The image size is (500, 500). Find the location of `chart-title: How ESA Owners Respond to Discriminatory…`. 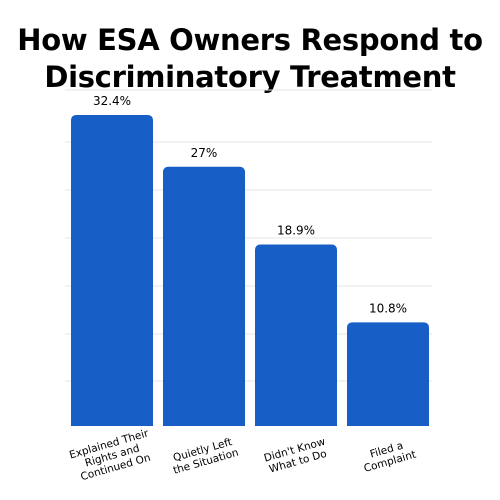

chart-title: How ESA Owners Respond to Discriminatory… is located at coordinates (250, 59).